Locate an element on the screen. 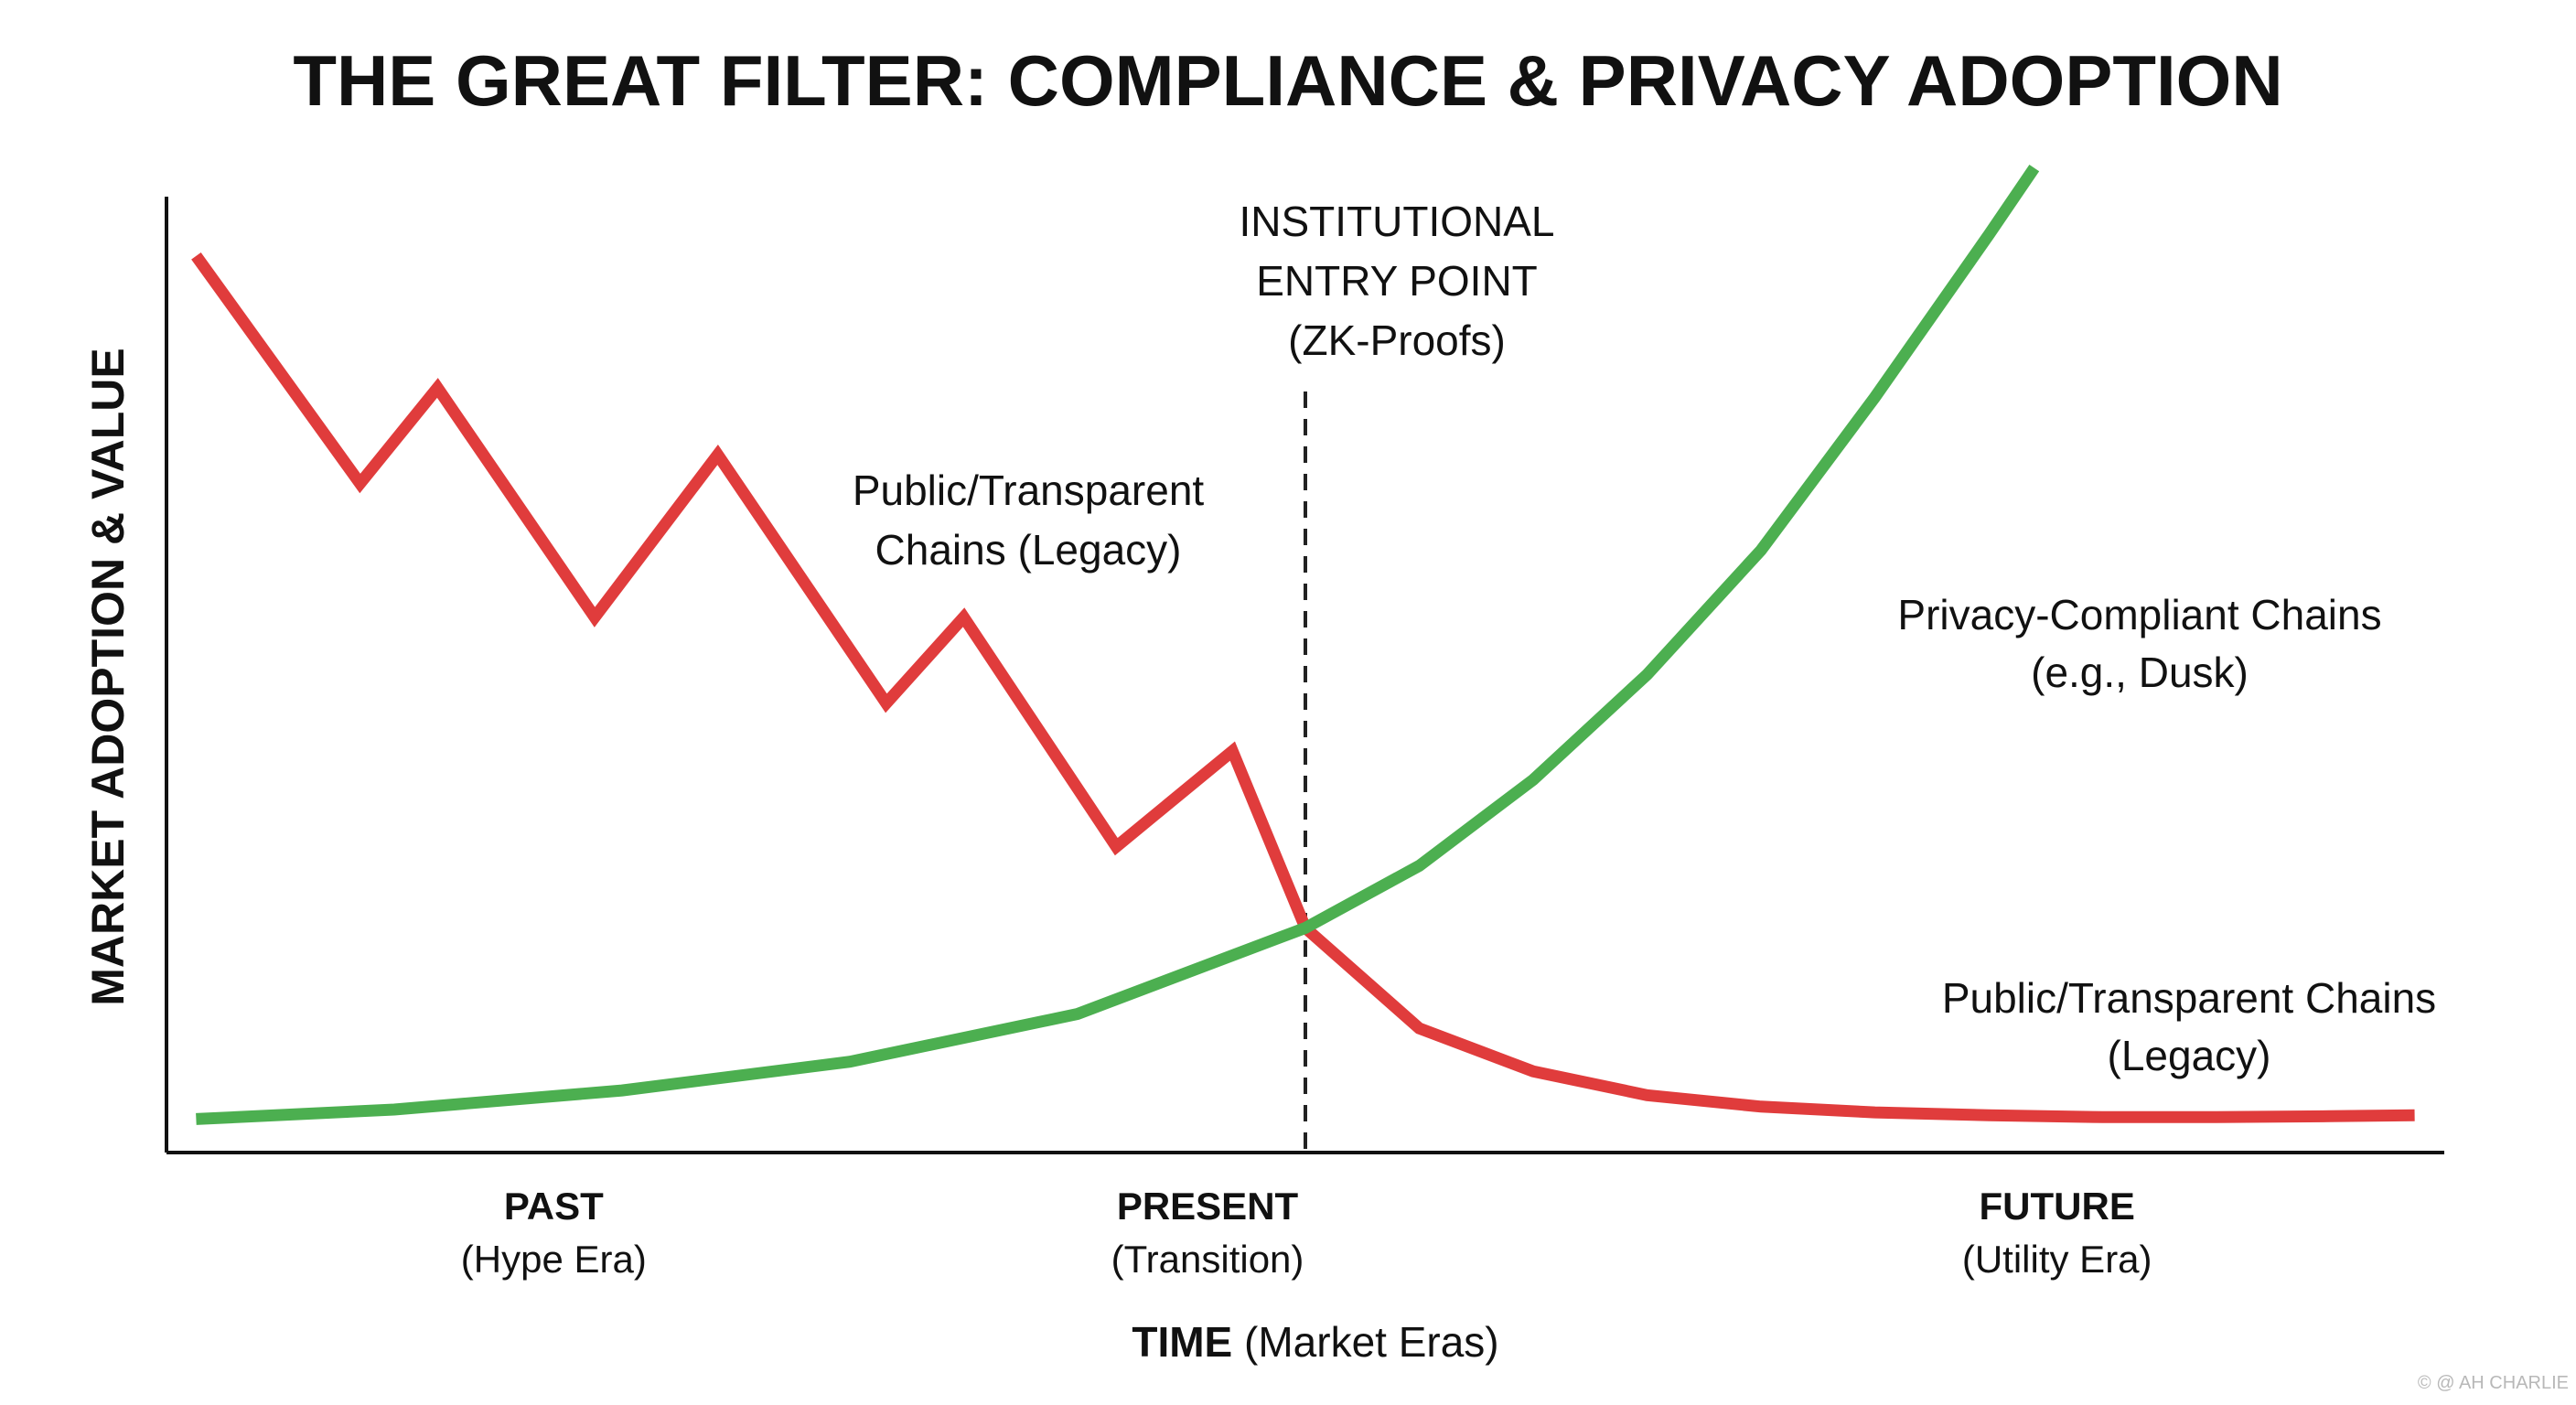  legacy-chains-end-annotation: Public/Transparent Chains (Legacy) is located at coordinates (2189, 1026).